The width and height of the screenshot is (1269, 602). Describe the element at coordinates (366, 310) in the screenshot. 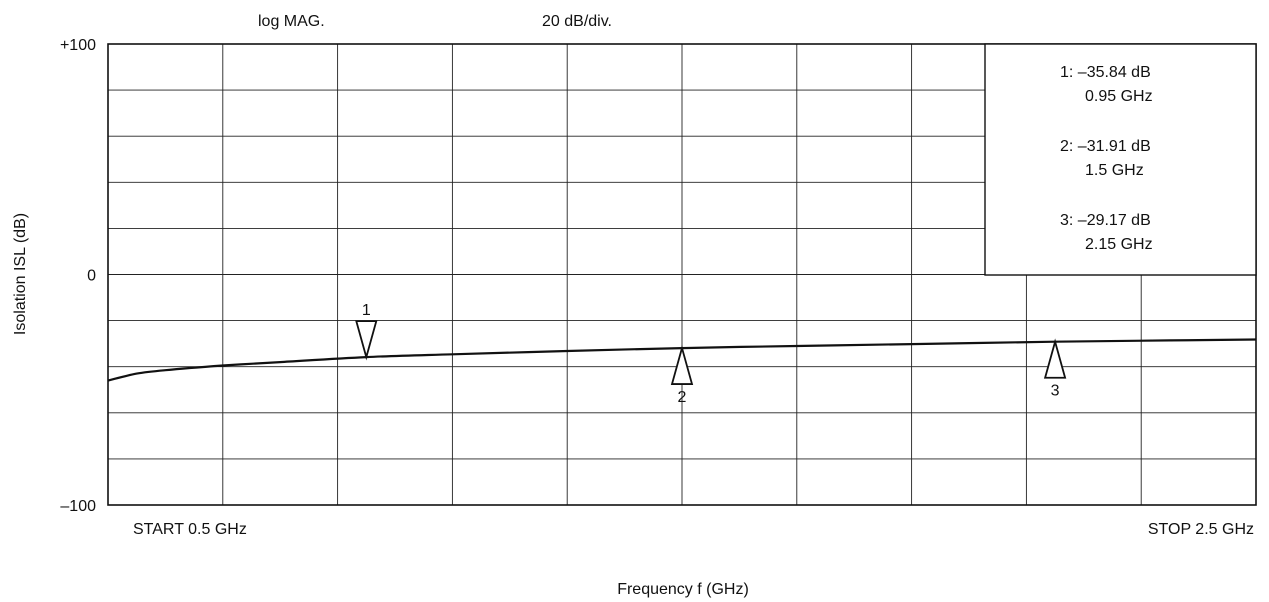

I see `marker-1-label: 1` at that location.